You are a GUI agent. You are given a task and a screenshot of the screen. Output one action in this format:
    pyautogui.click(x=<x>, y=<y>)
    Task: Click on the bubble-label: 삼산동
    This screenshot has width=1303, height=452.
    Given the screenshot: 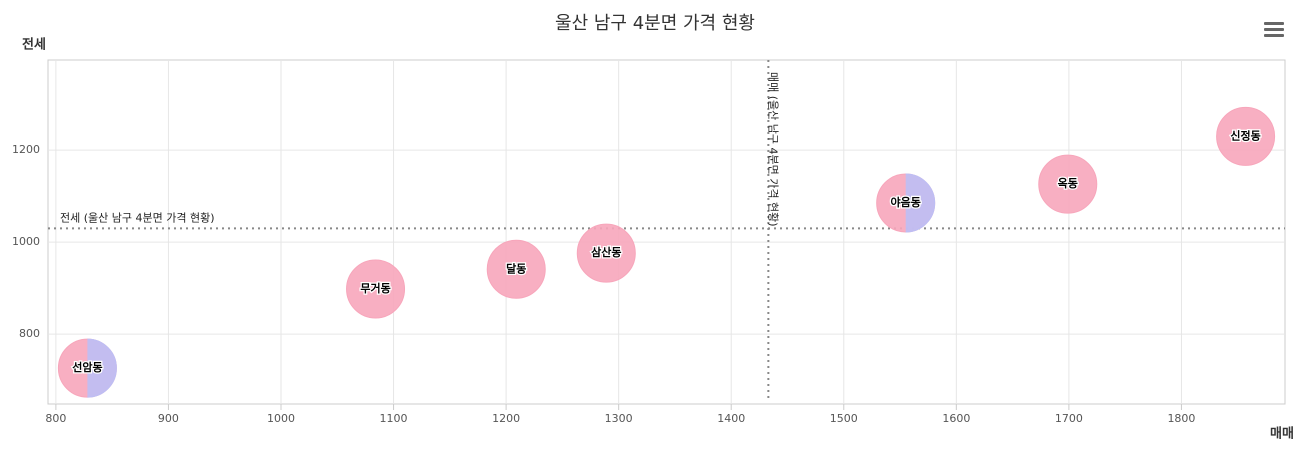 What is the action you would take?
    pyautogui.click(x=606, y=252)
    